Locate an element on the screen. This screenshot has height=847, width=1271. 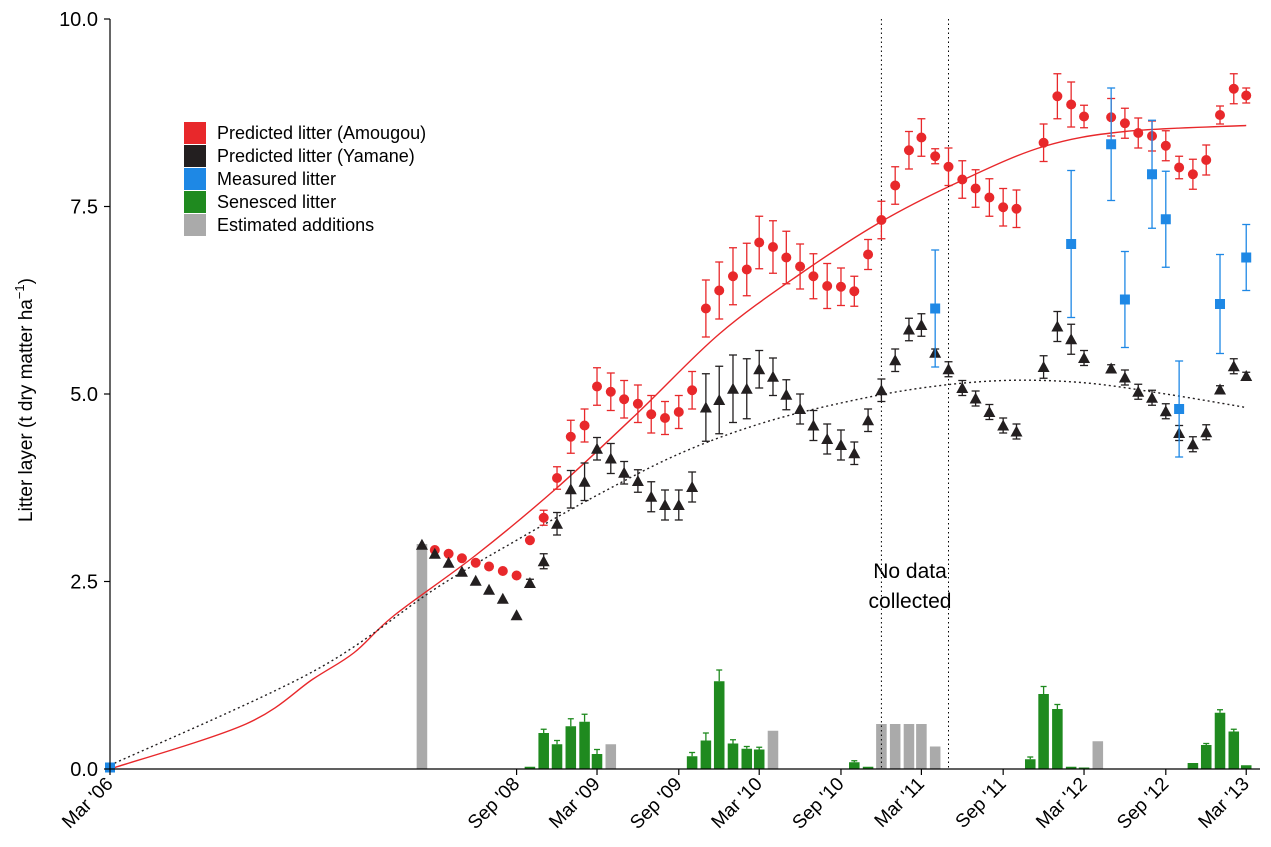
legend-label: Measured litter is located at coordinates (276, 179).